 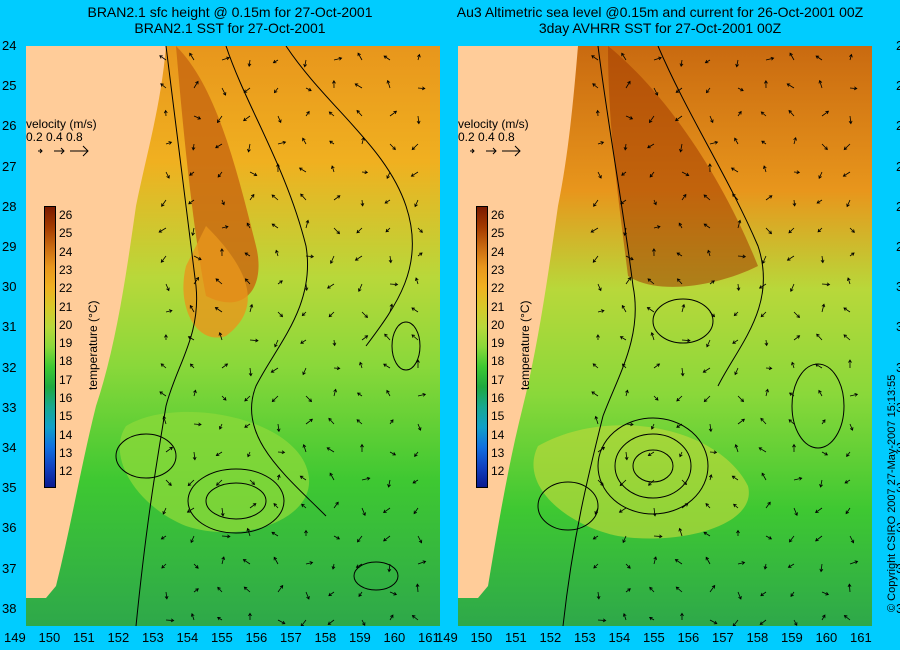 What do you see at coordinates (898, 287) in the screenshot?
I see `lat-tick-label: 30` at bounding box center [898, 287].